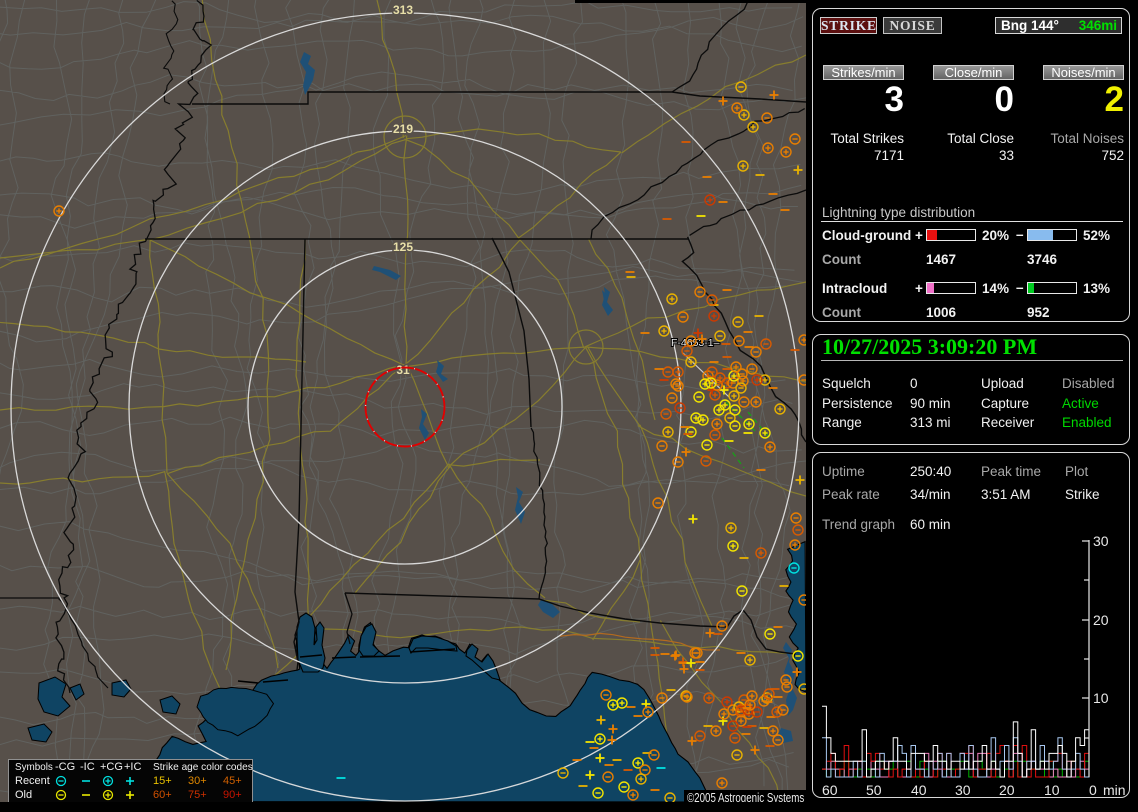 Image resolution: width=1138 pixels, height=812 pixels. What do you see at coordinates (403, 247) in the screenshot?
I see `svg-text: 125` at bounding box center [403, 247].